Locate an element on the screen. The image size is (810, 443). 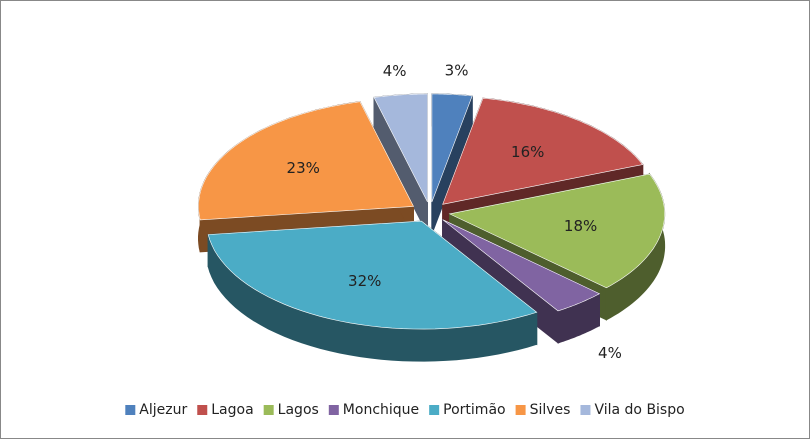
data-label: 23% is located at coordinates (303, 168).